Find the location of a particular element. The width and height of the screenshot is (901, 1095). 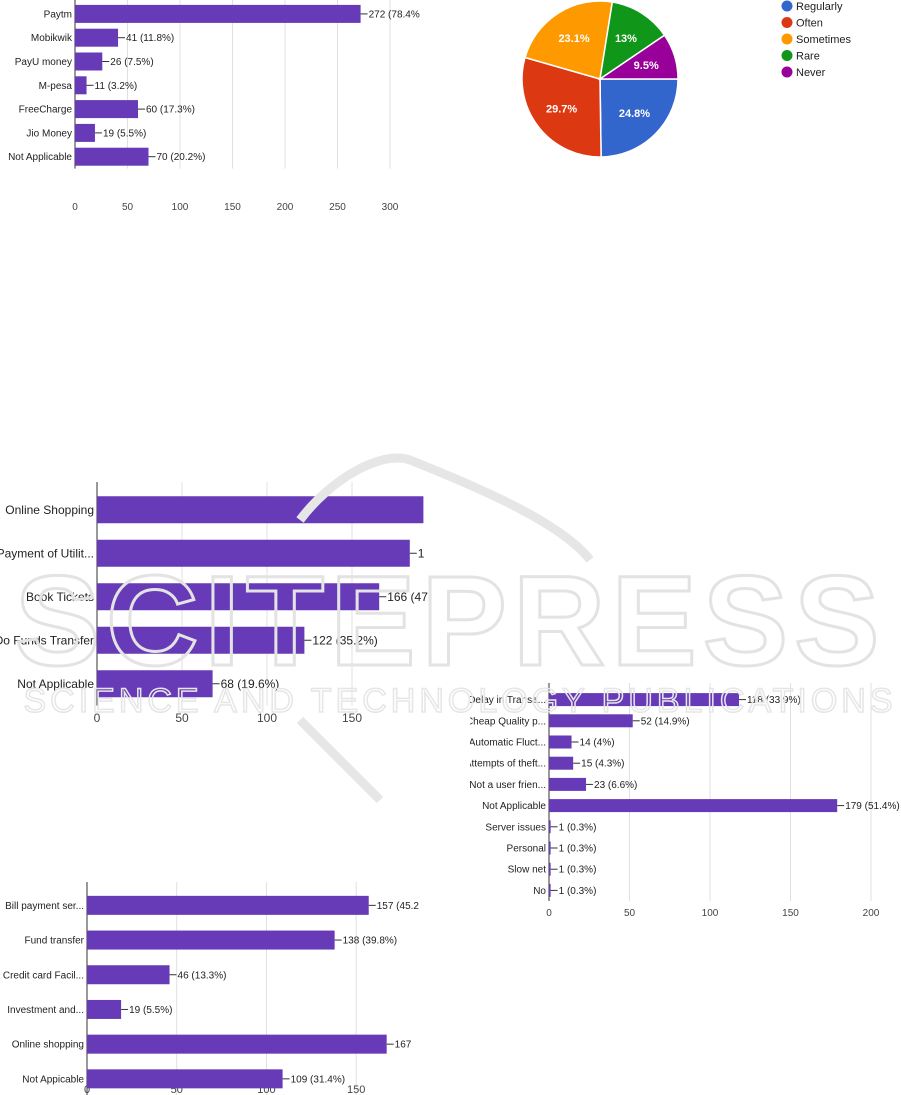

x-tick-label: 250 is located at coordinates (337, 207).